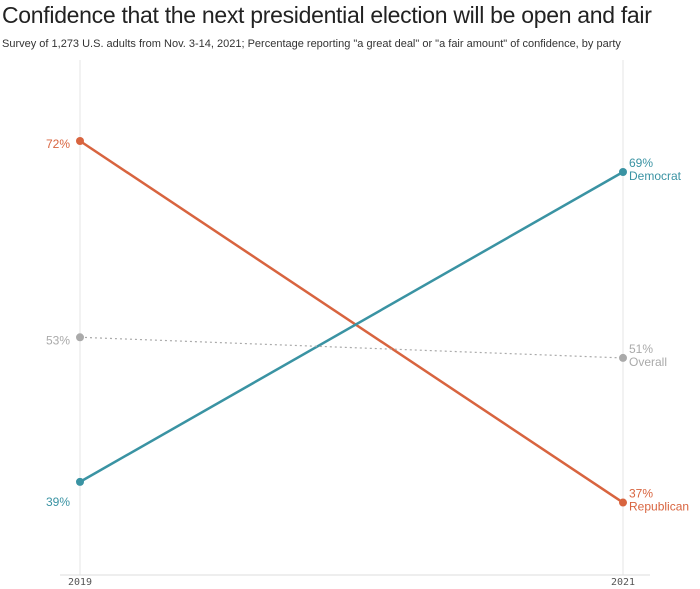 The image size is (700, 589). Describe the element at coordinates (80, 582) in the screenshot. I see `x-tick-label: 2019` at that location.